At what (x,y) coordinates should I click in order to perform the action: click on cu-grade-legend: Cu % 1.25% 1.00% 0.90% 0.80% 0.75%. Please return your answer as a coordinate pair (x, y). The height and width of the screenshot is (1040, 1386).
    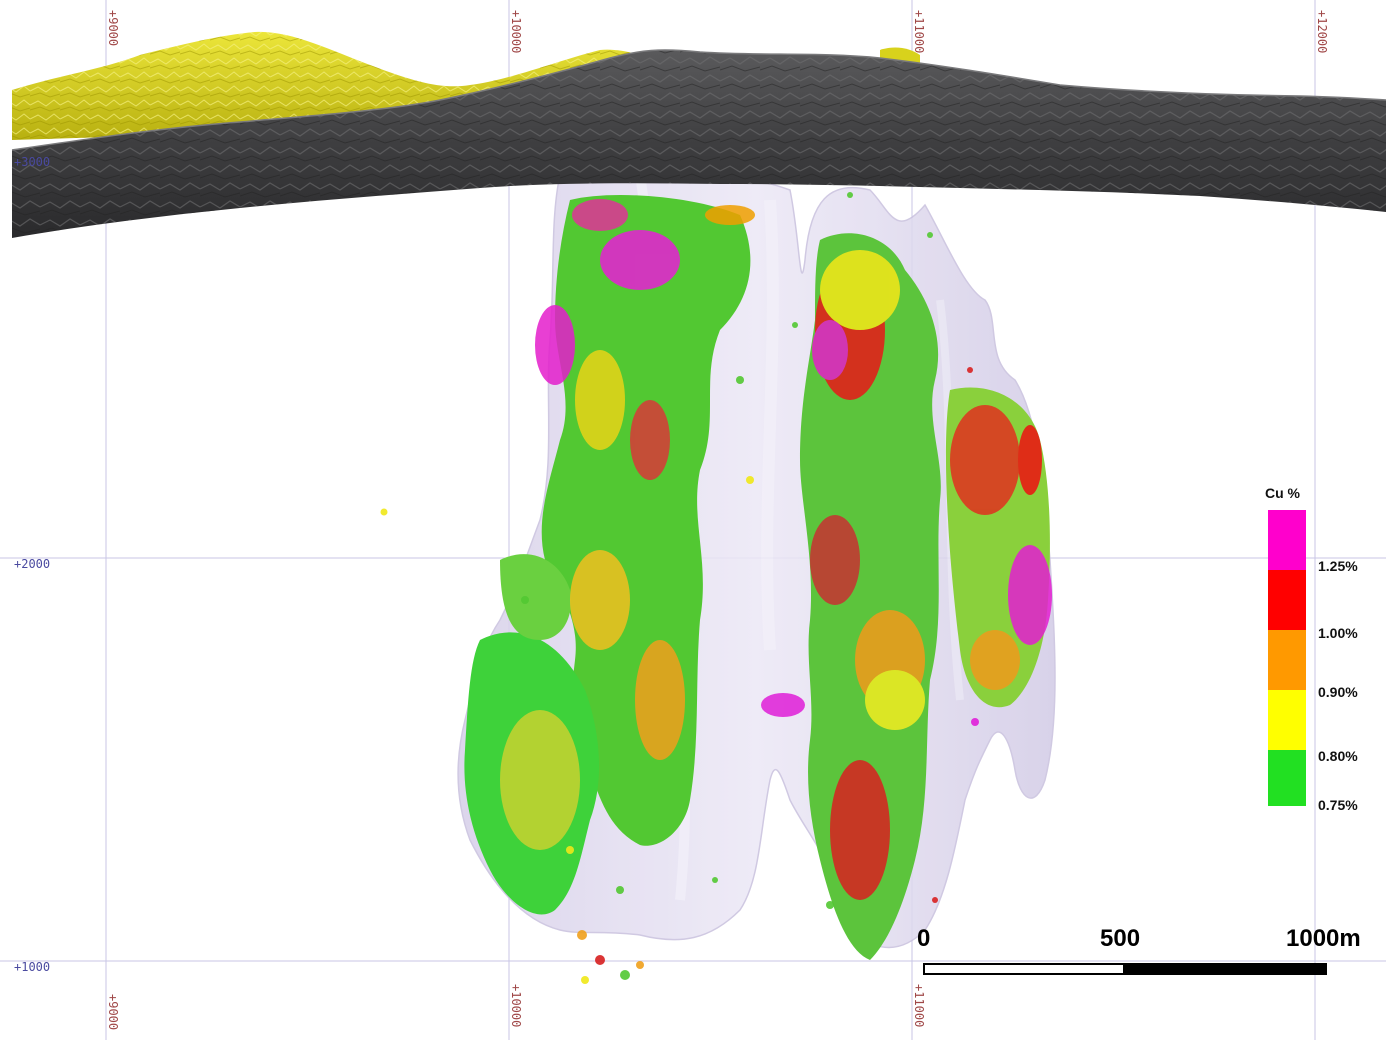
    Looking at the image, I should click on (1311, 649).